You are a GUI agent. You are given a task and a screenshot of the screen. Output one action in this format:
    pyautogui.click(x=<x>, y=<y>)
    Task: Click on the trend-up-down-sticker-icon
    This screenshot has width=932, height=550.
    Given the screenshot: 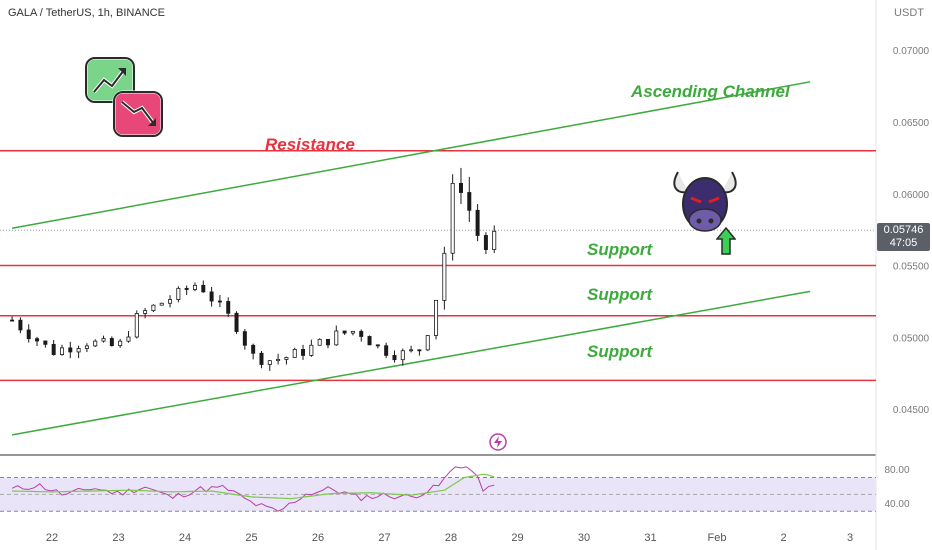 What is the action you would take?
    pyautogui.click(x=124, y=97)
    